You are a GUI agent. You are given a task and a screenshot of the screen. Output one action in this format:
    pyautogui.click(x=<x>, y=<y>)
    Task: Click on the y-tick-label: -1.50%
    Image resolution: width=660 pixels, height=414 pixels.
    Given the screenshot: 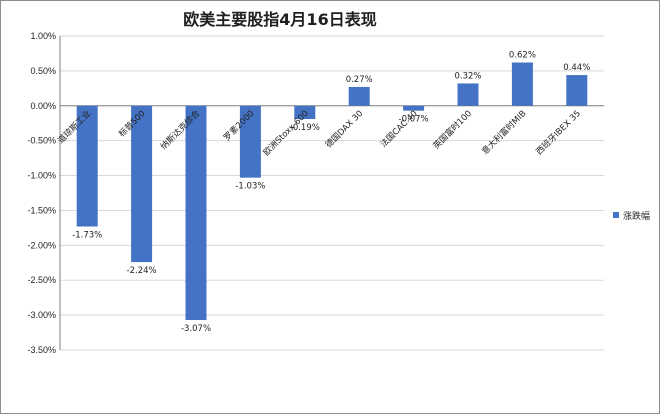 What is the action you would take?
    pyautogui.click(x=41, y=210)
    